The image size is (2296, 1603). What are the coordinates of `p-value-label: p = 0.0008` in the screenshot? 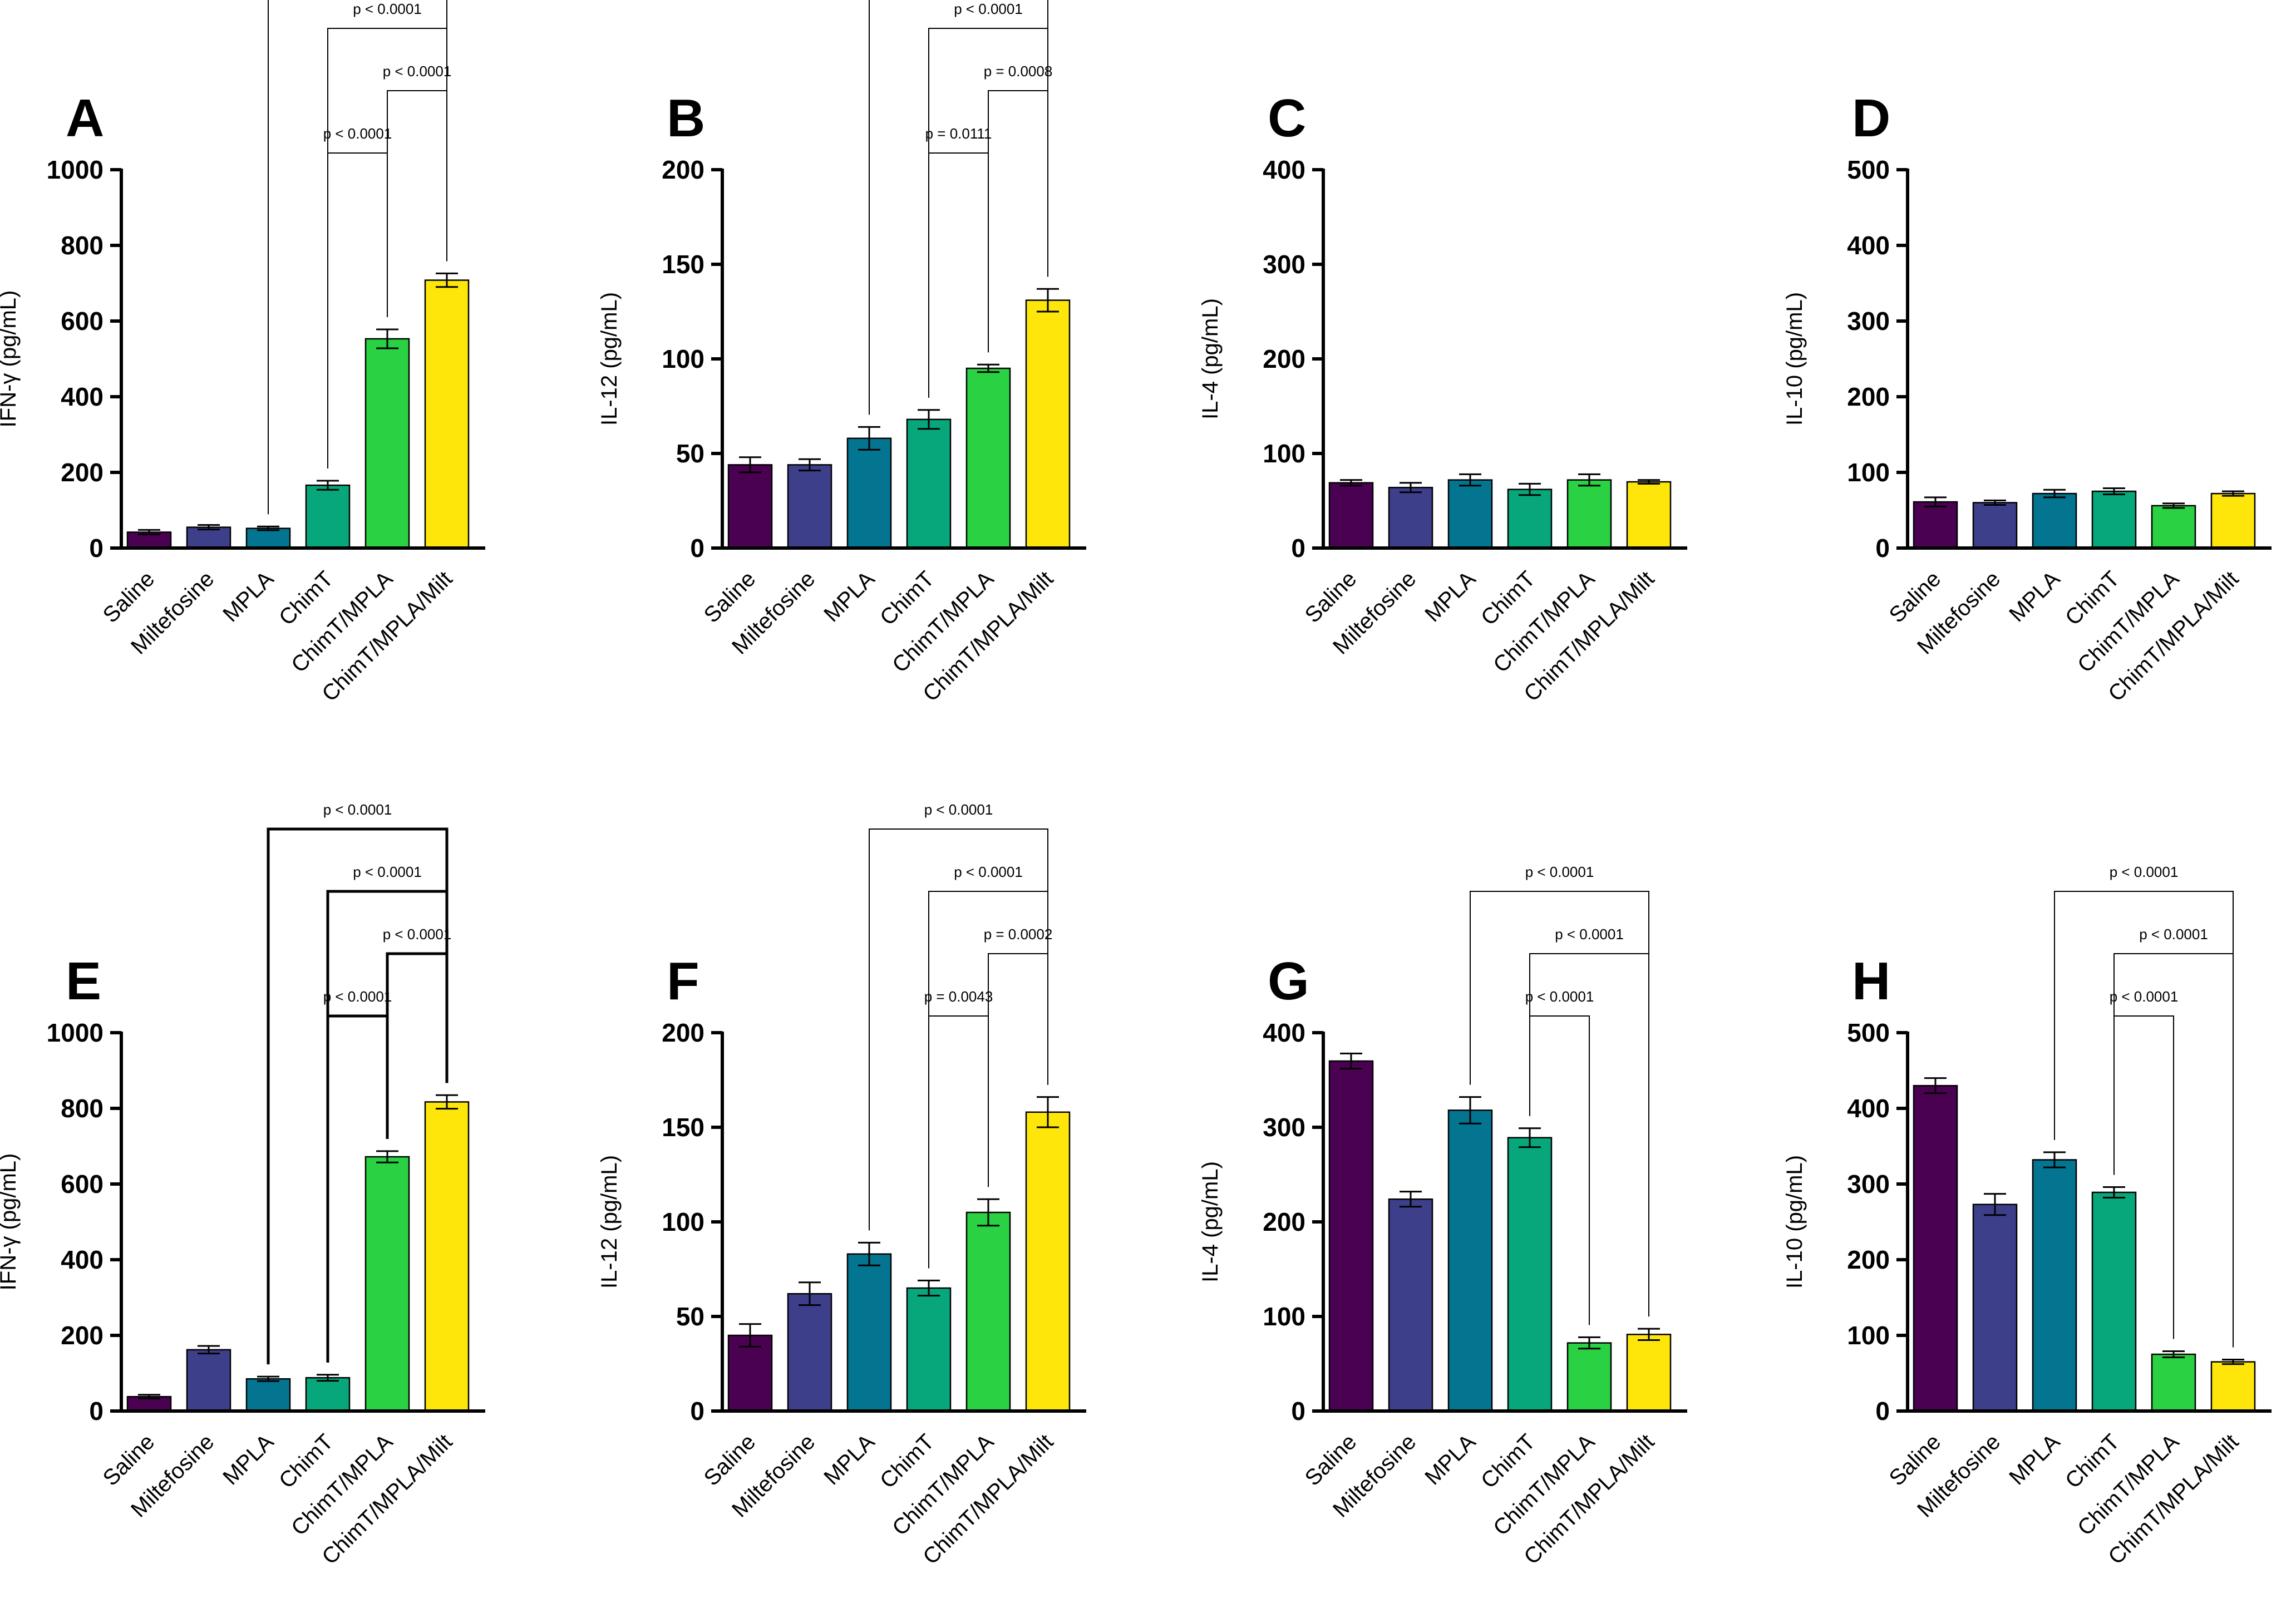 It's located at (1018, 71).